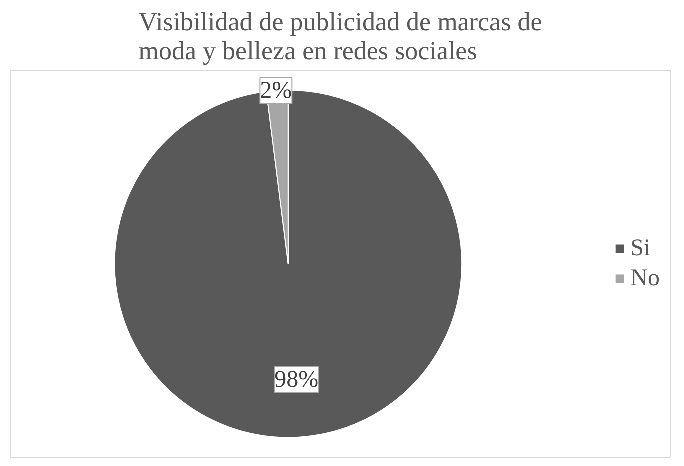 The height and width of the screenshot is (466, 684). I want to click on legend-label: No, so click(645, 278).